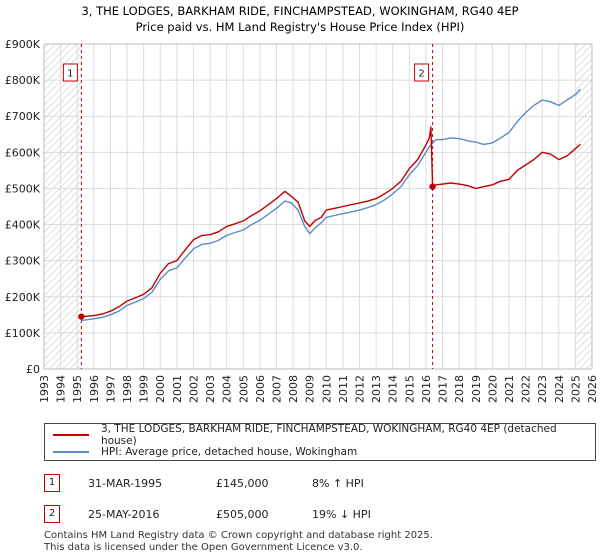 The width and height of the screenshot is (600, 560). What do you see at coordinates (125, 483) in the screenshot?
I see `sale-date-1: 31-MAR-1995` at bounding box center [125, 483].